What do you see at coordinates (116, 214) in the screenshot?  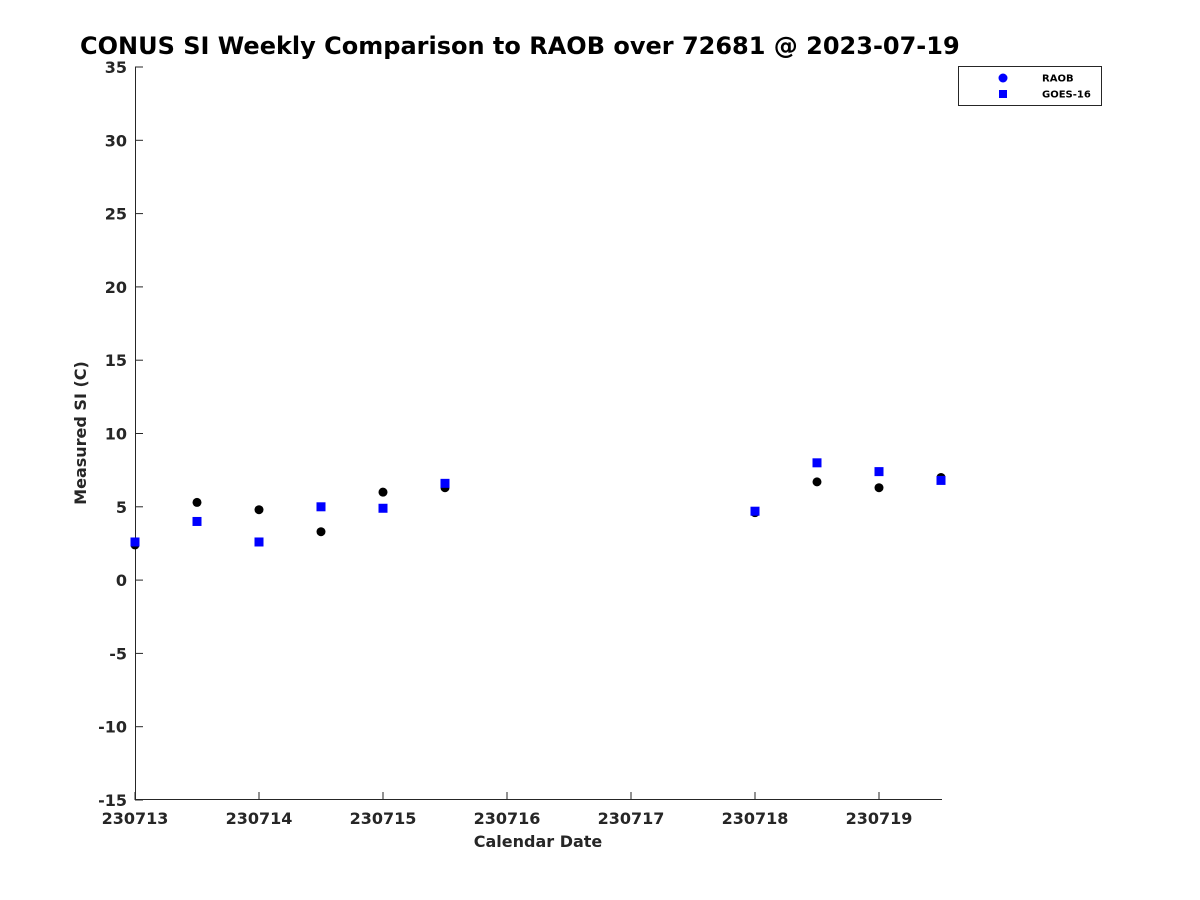 I see `y-tick-label: 25` at bounding box center [116, 214].